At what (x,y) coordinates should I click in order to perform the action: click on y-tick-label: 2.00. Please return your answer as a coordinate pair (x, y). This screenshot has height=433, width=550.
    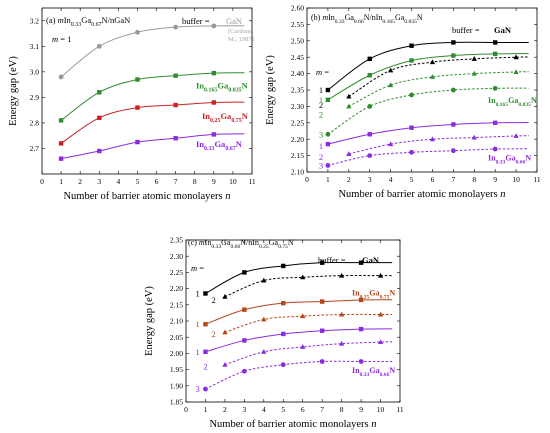
    Looking at the image, I should click on (176, 353).